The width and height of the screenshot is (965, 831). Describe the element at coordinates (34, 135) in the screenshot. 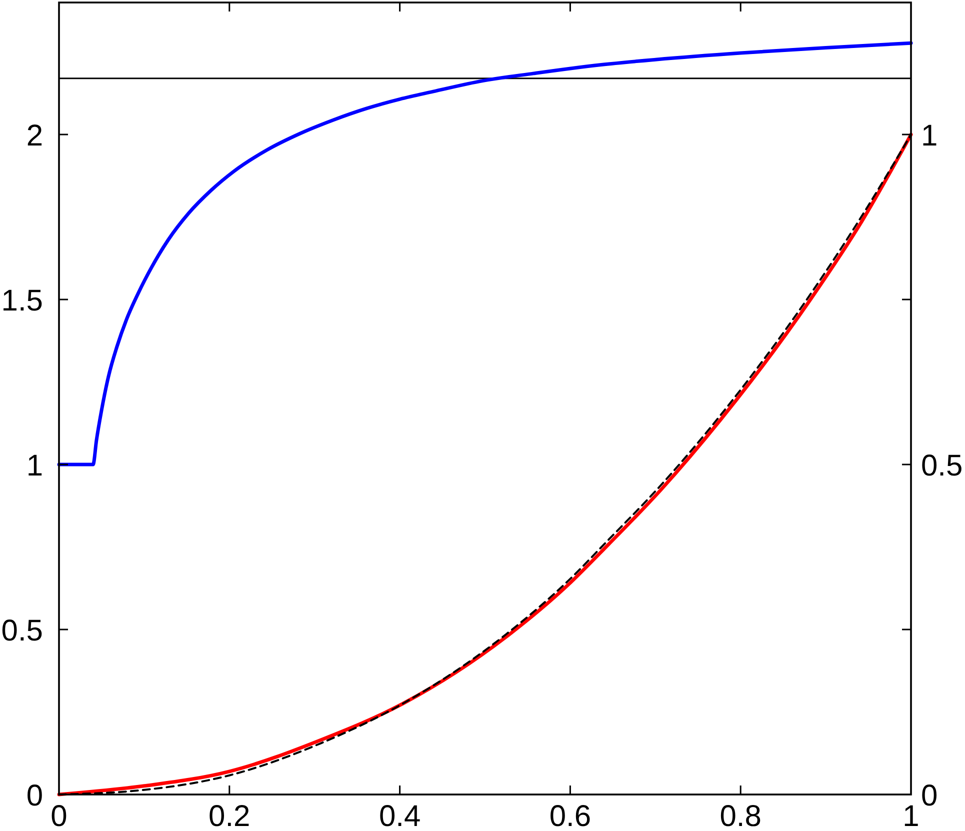

I see `y-tick-label: 2` at that location.